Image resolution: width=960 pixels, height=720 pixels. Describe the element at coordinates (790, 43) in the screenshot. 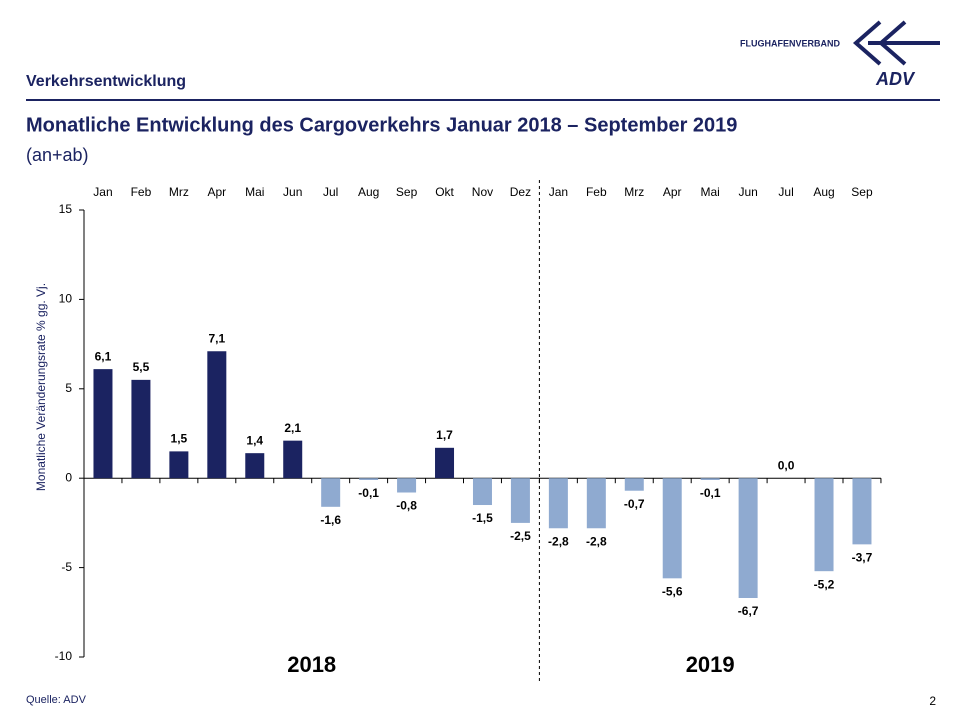

I see `logo-text: FLUGHAFENVERBAND` at that location.